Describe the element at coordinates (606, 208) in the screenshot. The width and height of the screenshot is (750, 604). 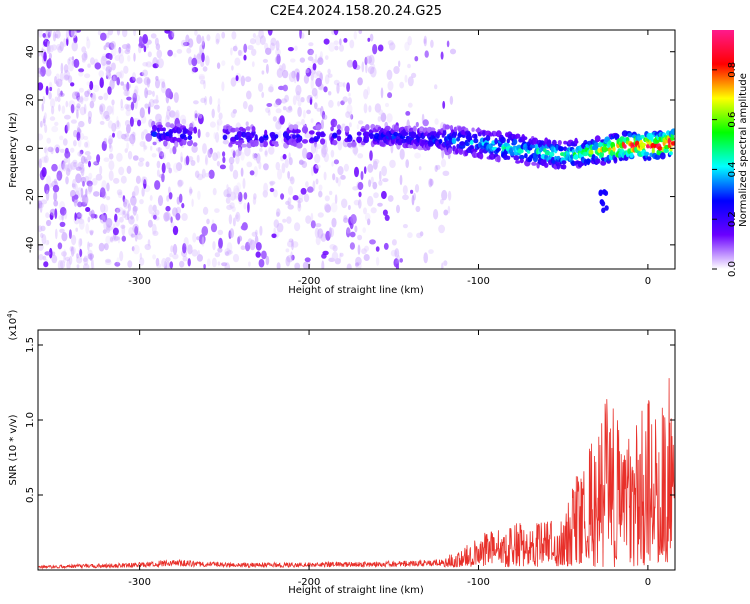
I see `spectrogram-secondary-feature` at that location.